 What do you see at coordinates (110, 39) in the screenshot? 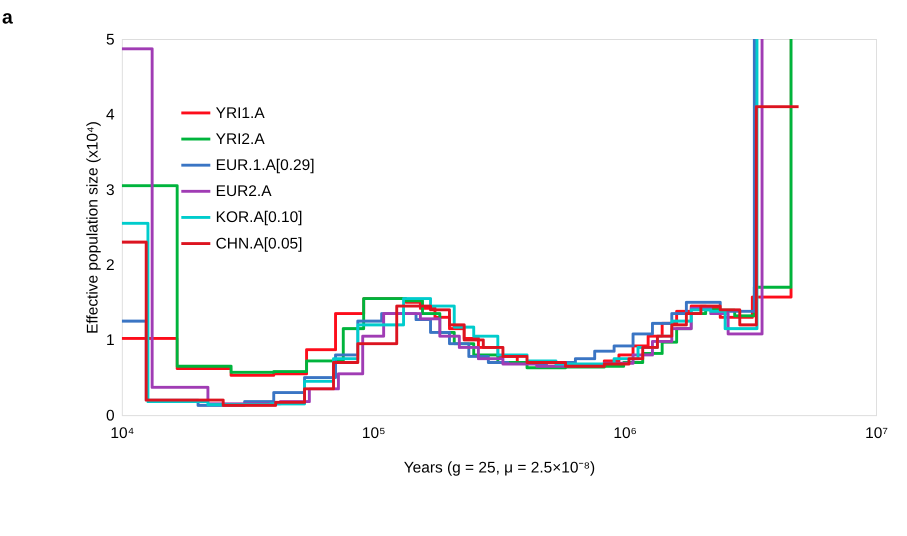
I see `y-tick-label: 5` at bounding box center [110, 39].